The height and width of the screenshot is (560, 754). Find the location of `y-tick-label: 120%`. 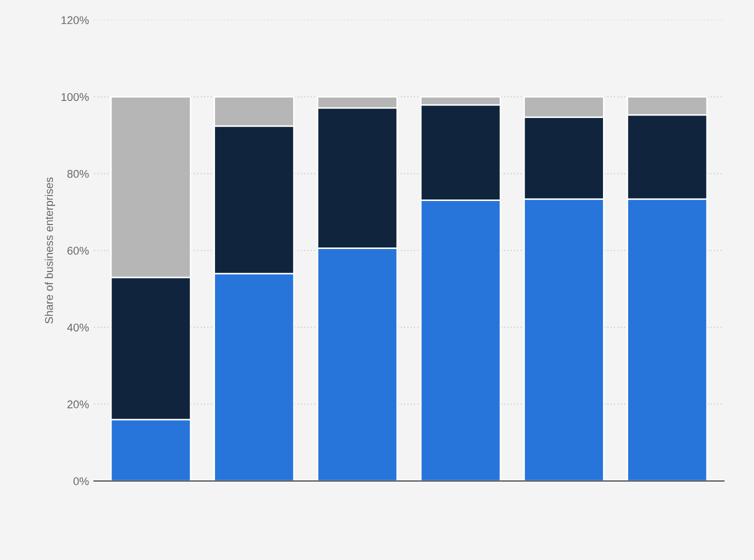

y-tick-label: 120% is located at coordinates (75, 20).